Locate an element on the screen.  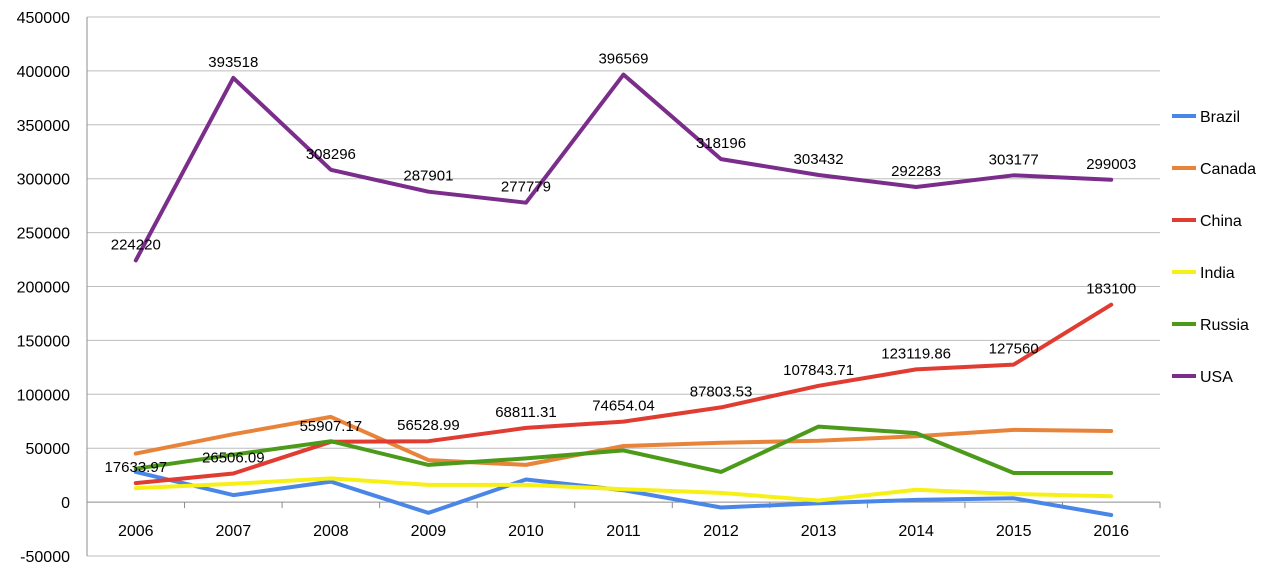
legend: Brazil Canada China India Russia USA is located at coordinates (1214, 247).